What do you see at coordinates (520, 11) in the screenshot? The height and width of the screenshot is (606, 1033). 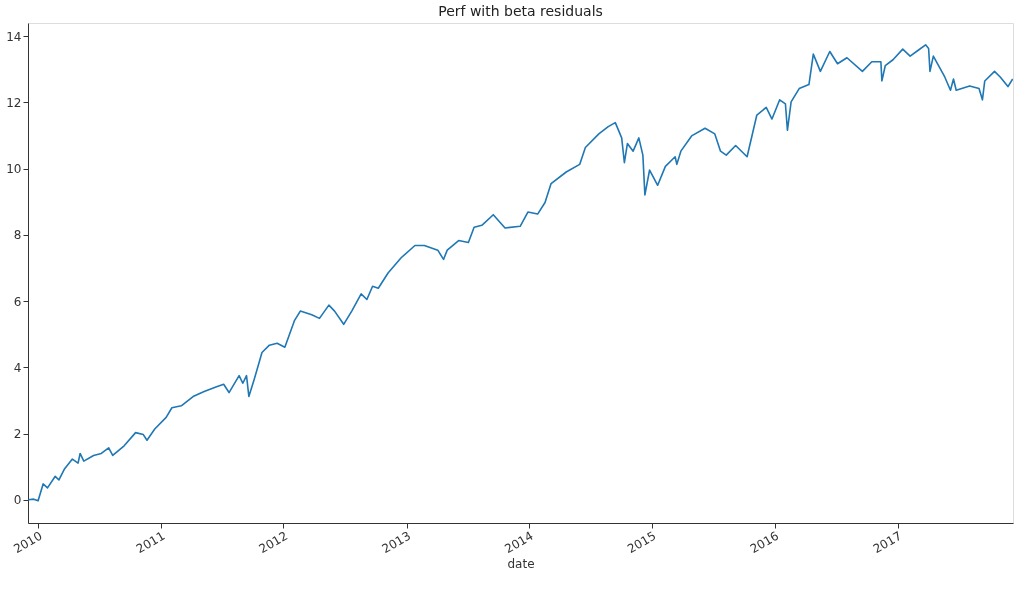 I see `chart-title: Perf with beta residuals` at bounding box center [520, 11].